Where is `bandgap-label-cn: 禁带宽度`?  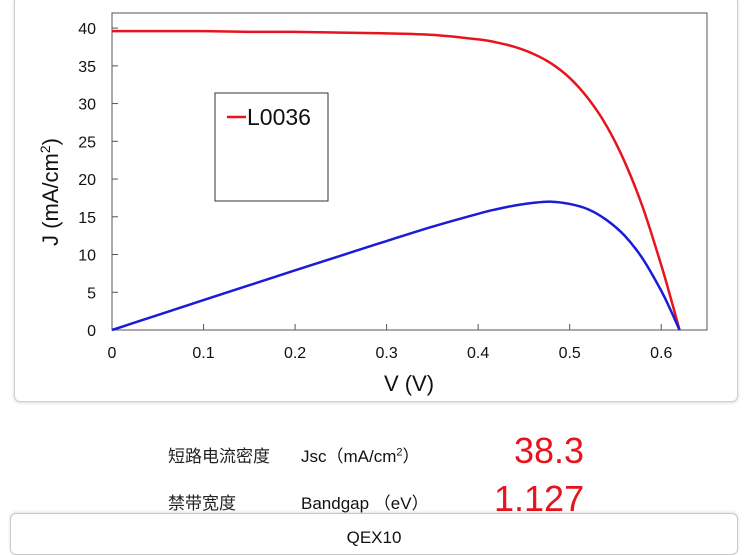
bandgap-label-cn: 禁带宽度 is located at coordinates (202, 504).